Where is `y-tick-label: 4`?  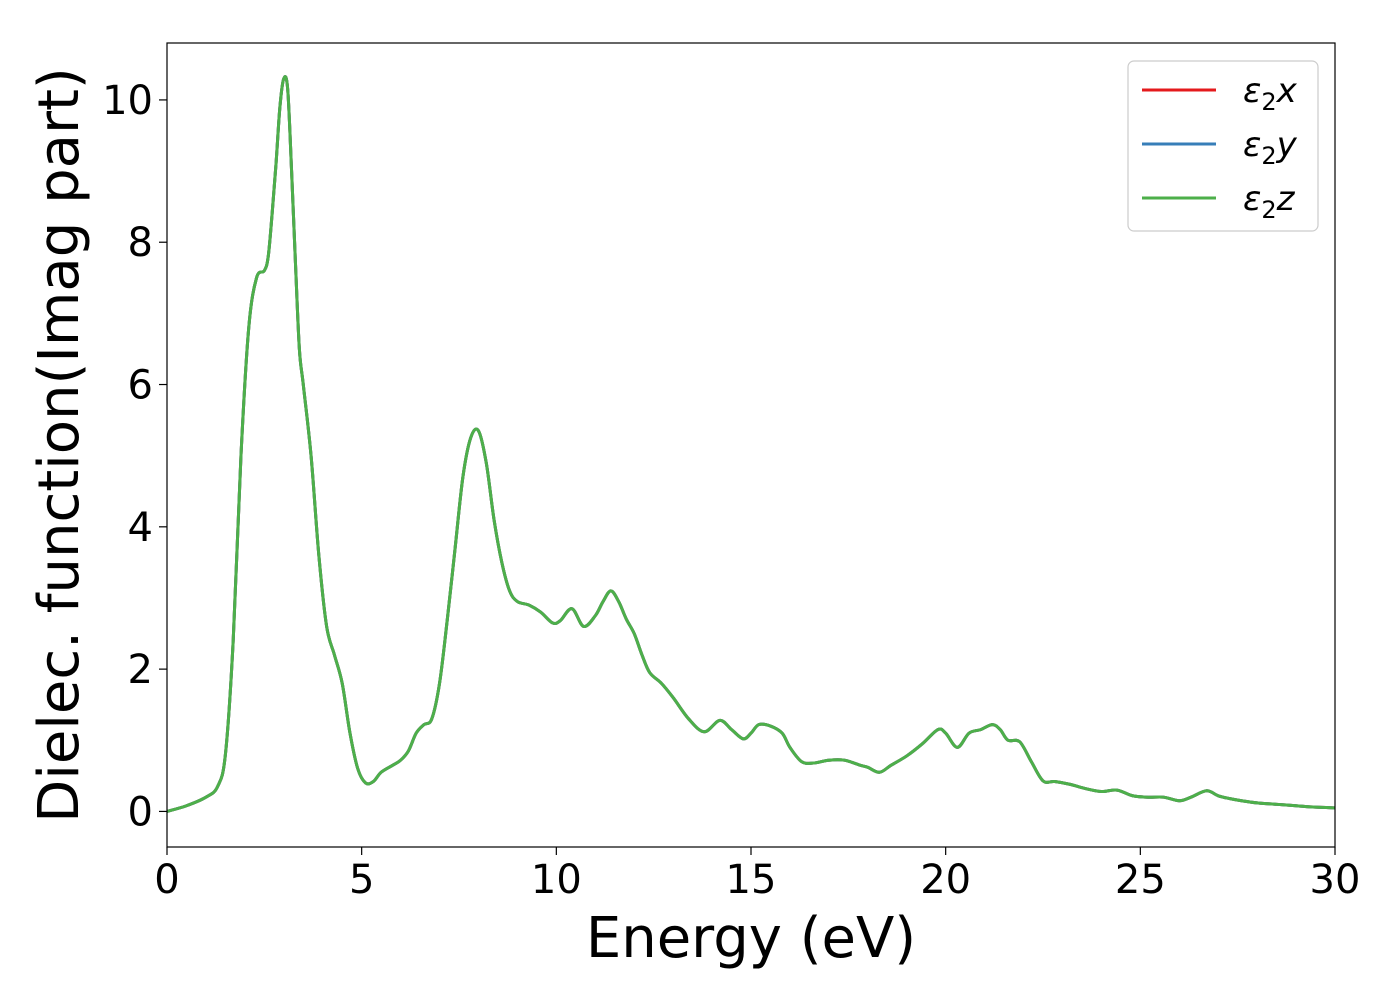
y-tick-label: 4 is located at coordinates (140, 528).